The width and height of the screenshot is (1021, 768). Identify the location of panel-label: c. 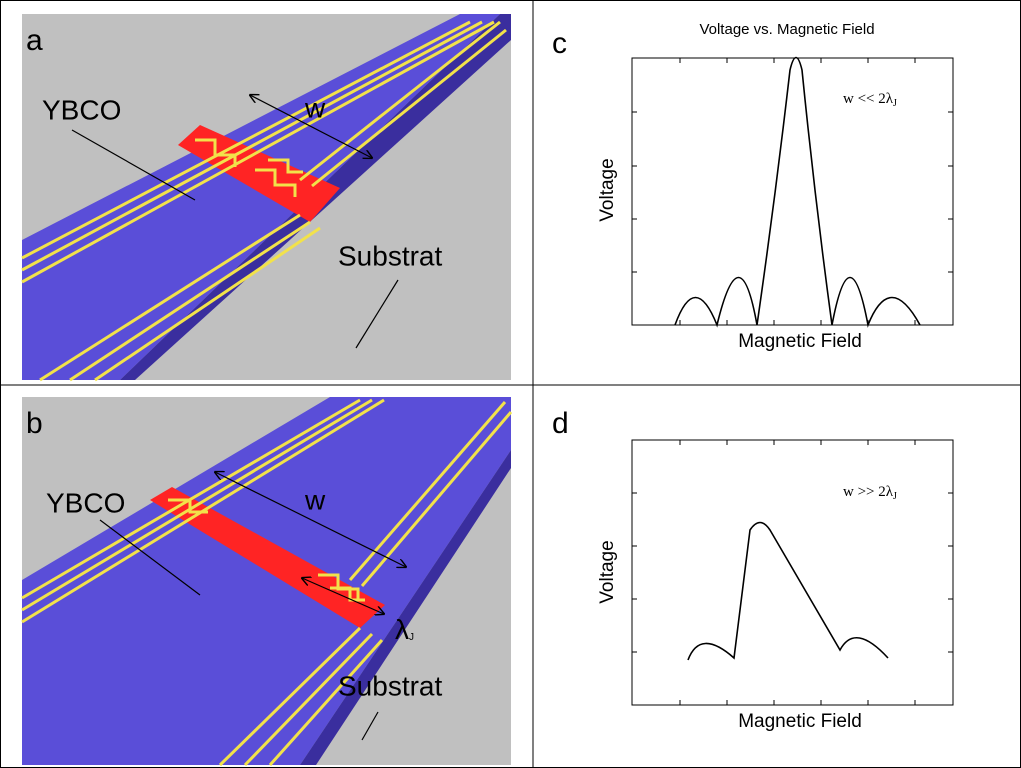
(559, 43).